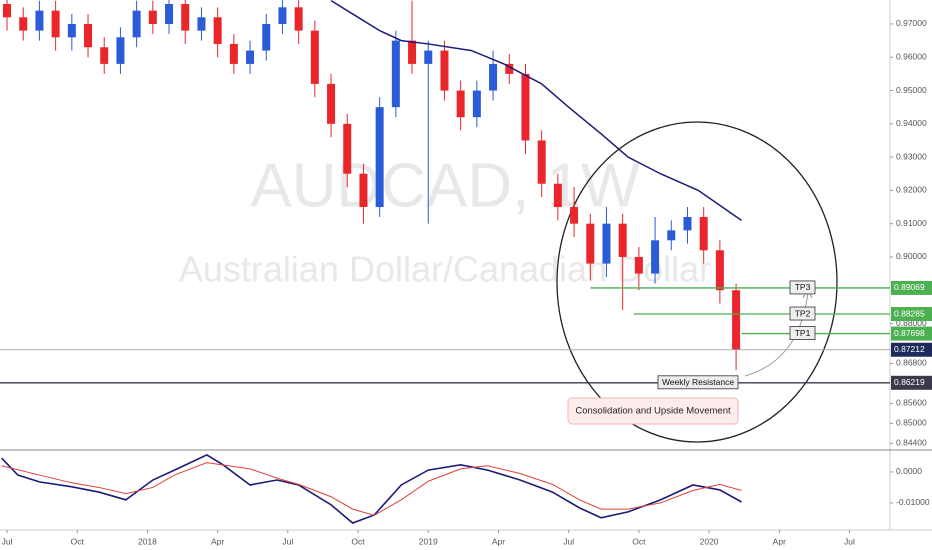 The height and width of the screenshot is (550, 932). I want to click on y-tick-label: 0.97000, so click(911, 23).